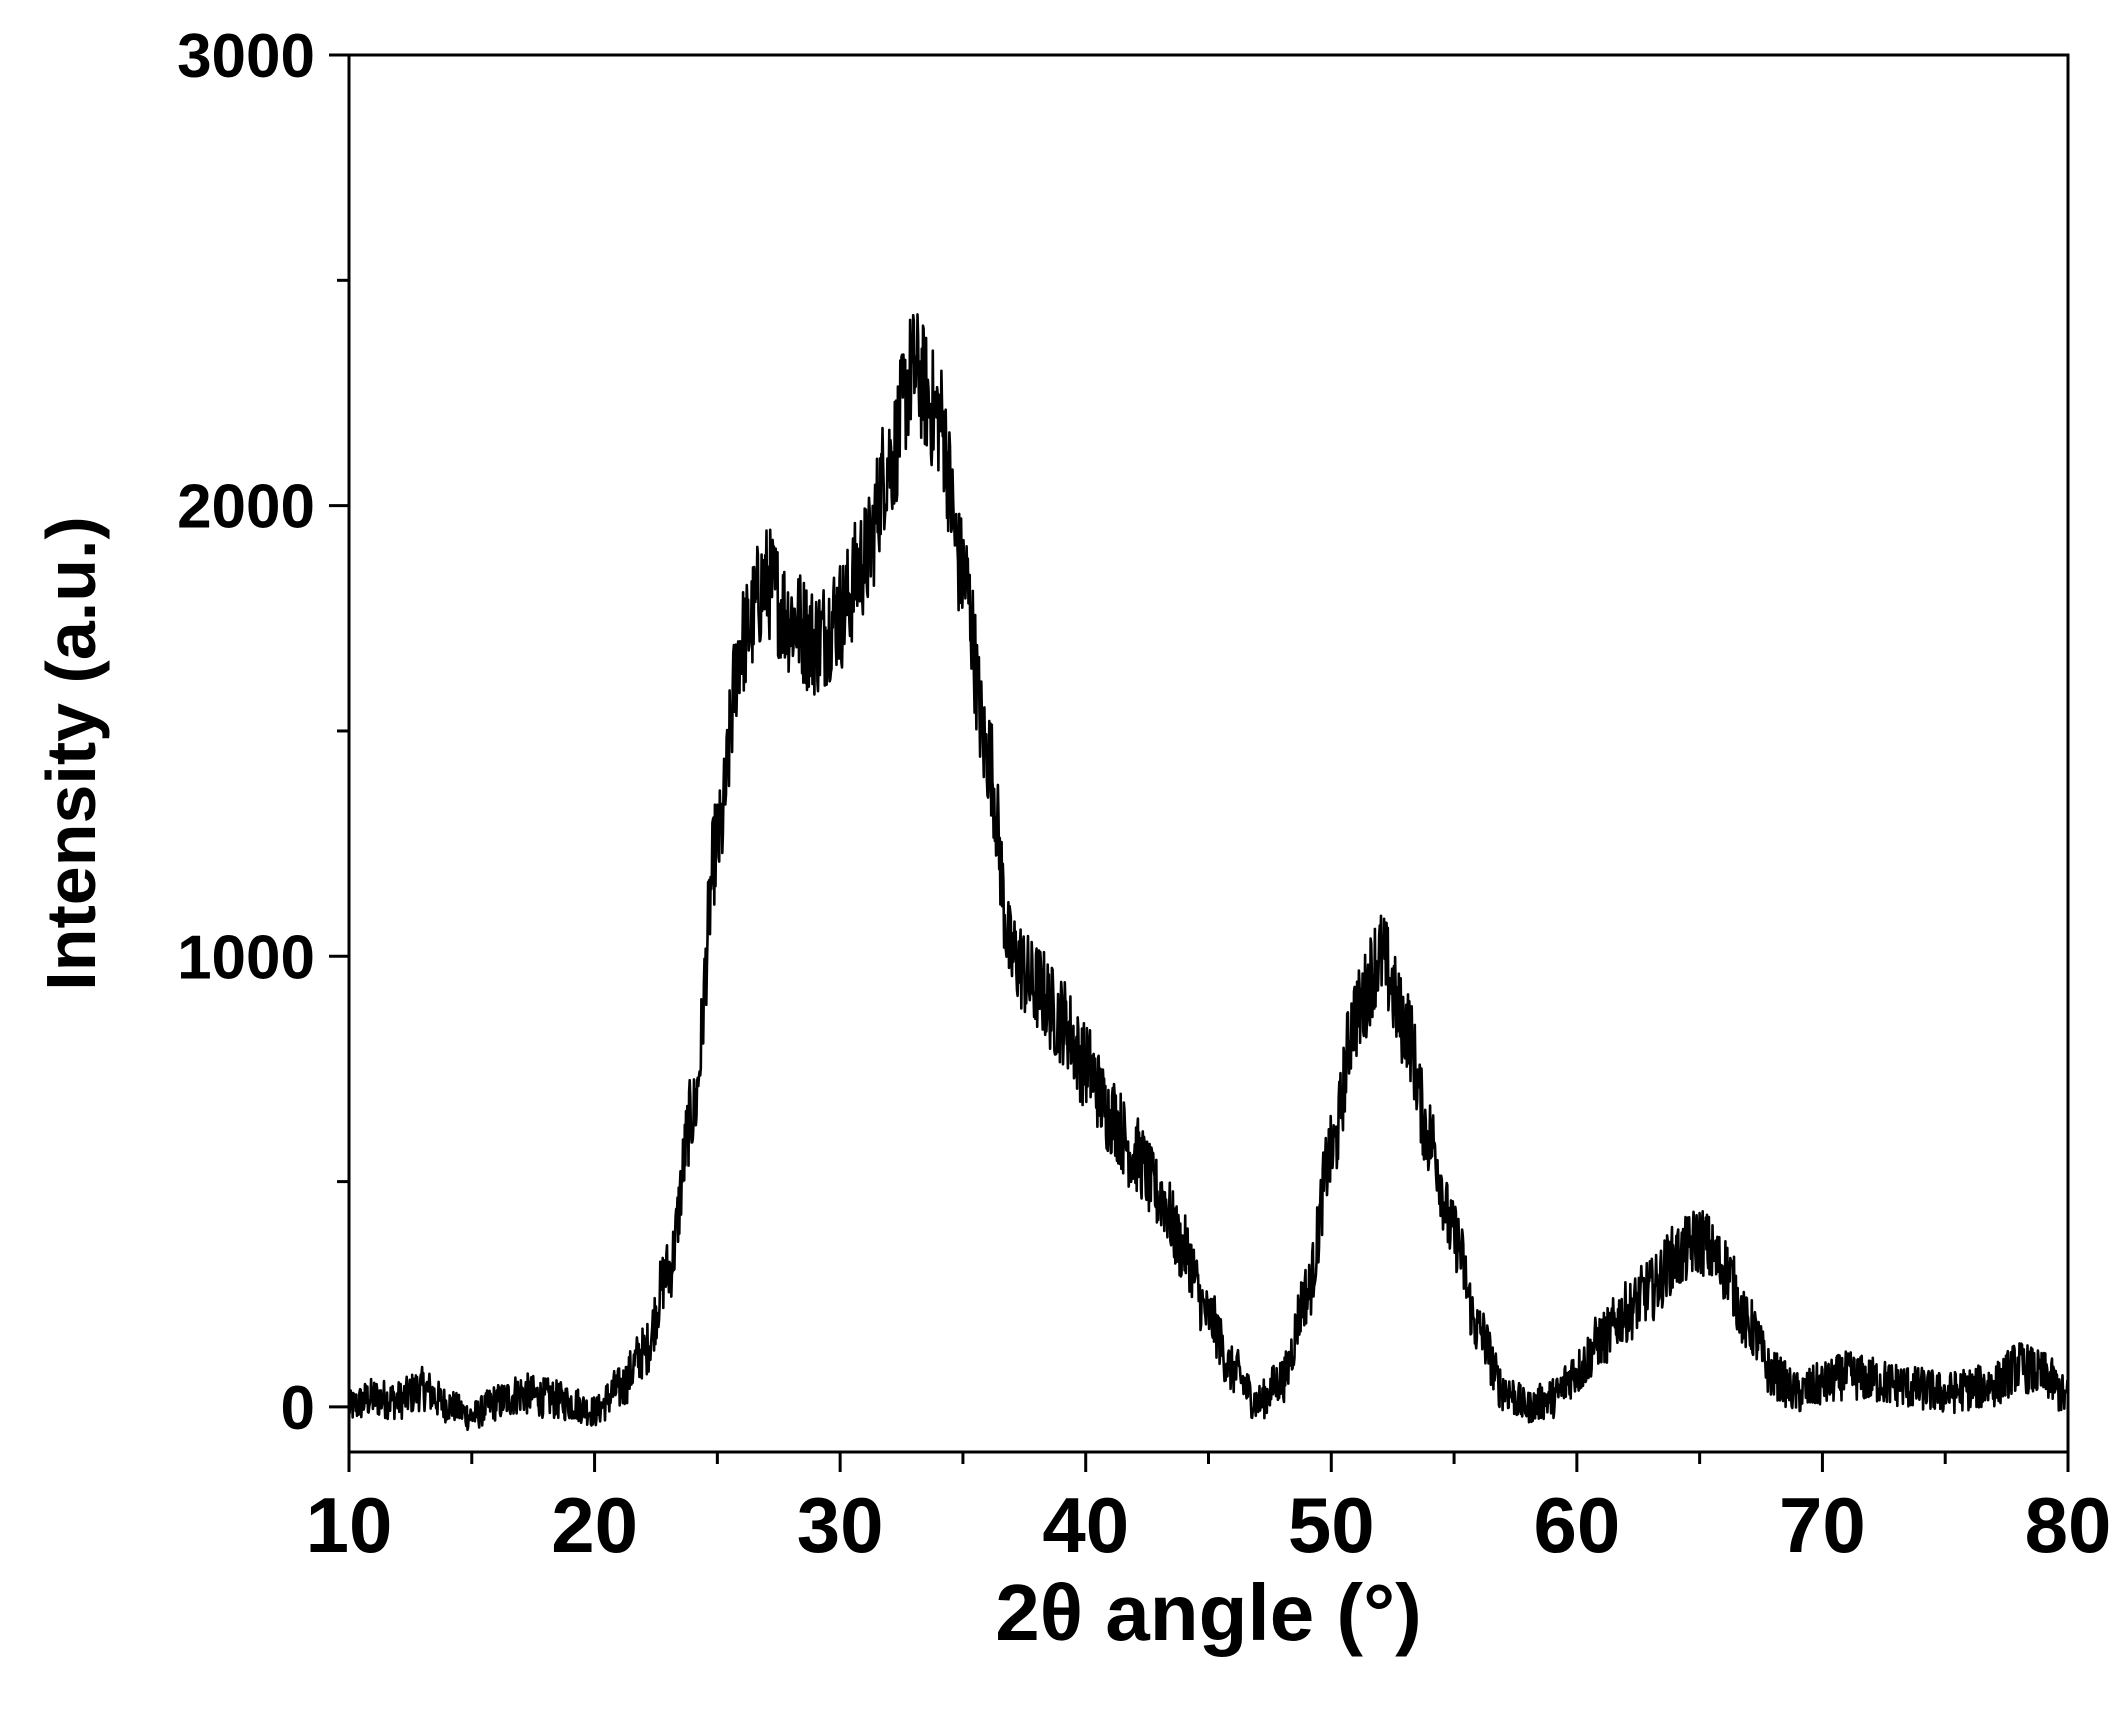  I want to click on y-tick-label: 3000, so click(246, 56).